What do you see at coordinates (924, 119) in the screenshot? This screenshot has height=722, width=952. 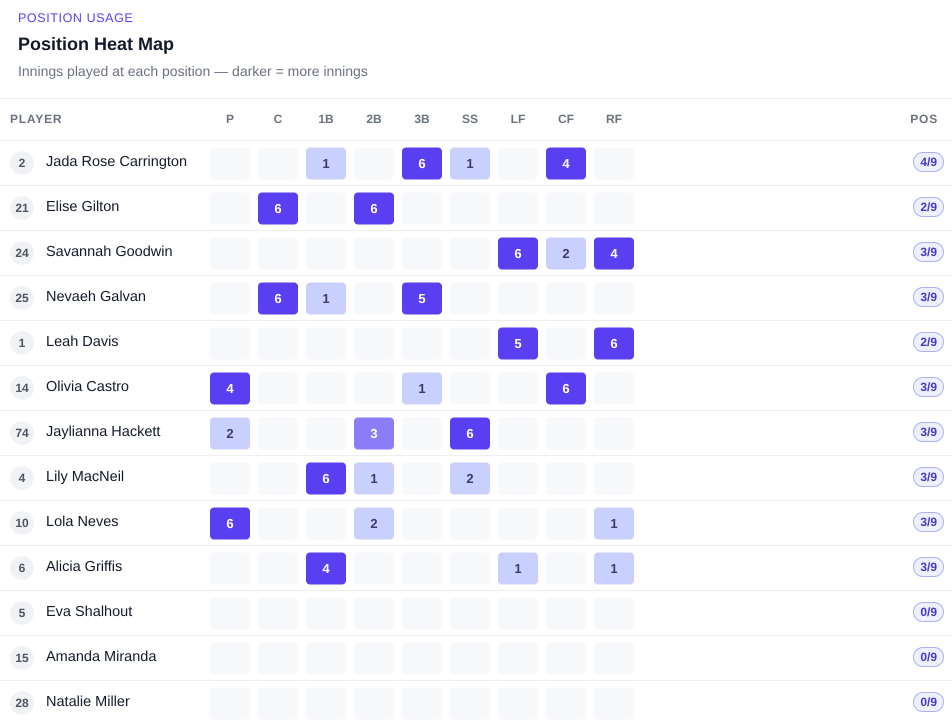 I see `text: POS` at bounding box center [924, 119].